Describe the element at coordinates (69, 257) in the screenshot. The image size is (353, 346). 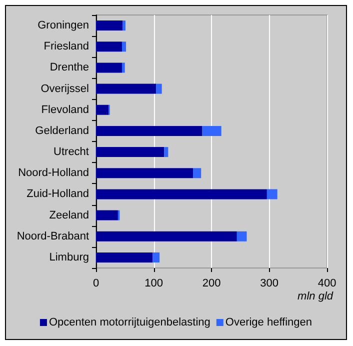
I see `y-tick-label: Limburg` at that location.